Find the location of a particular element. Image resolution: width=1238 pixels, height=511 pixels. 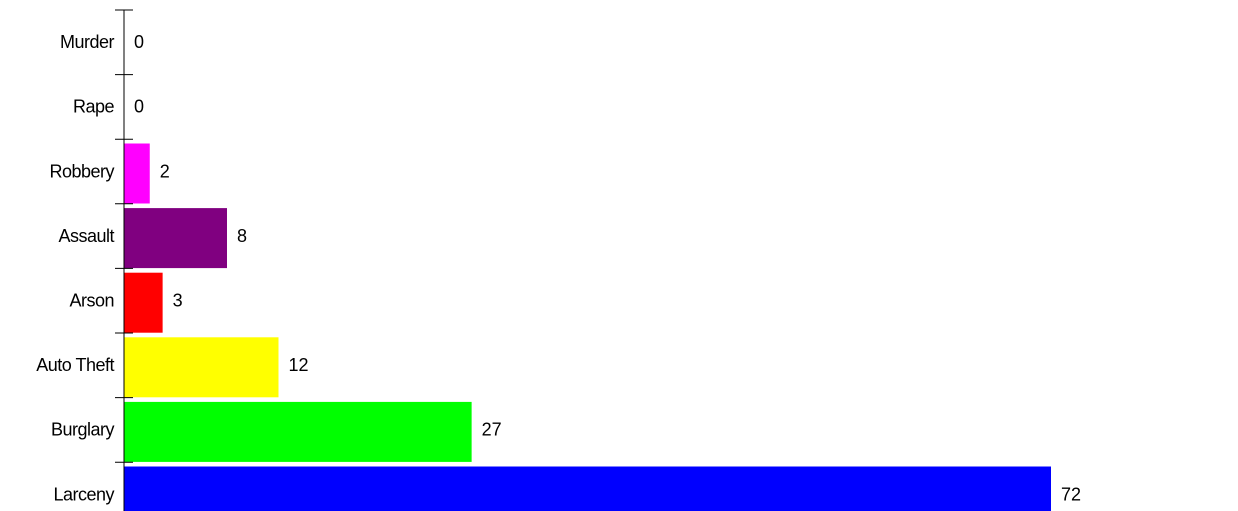

value-label: 2 is located at coordinates (165, 171).